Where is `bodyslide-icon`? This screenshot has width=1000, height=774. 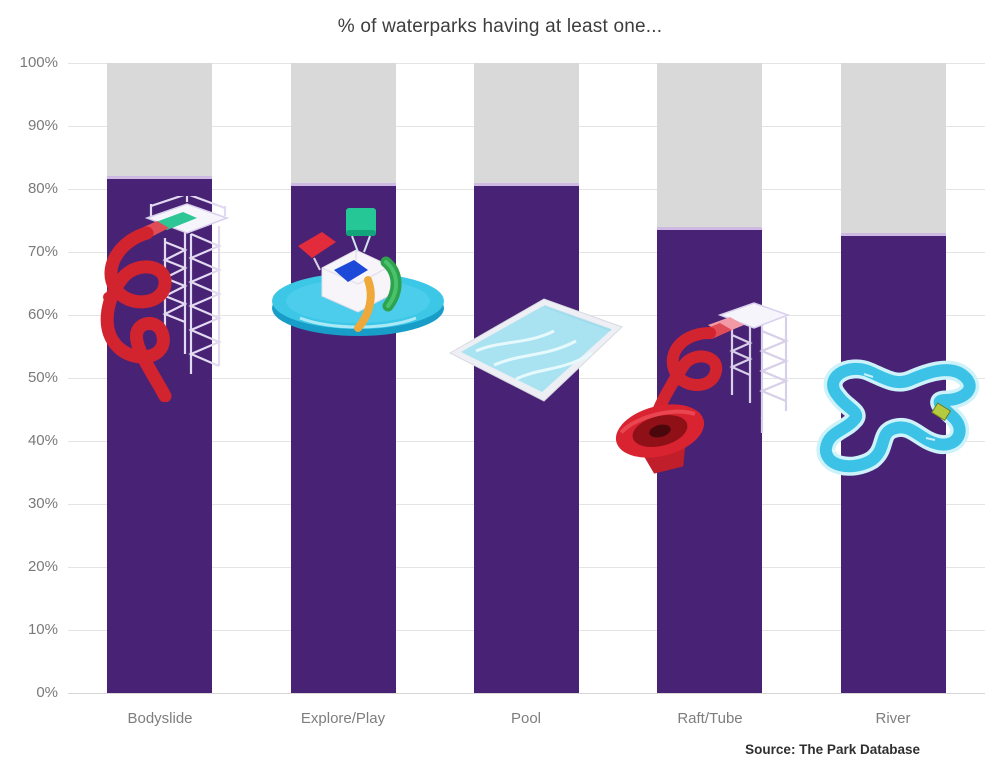 bodyslide-icon is located at coordinates (165, 299).